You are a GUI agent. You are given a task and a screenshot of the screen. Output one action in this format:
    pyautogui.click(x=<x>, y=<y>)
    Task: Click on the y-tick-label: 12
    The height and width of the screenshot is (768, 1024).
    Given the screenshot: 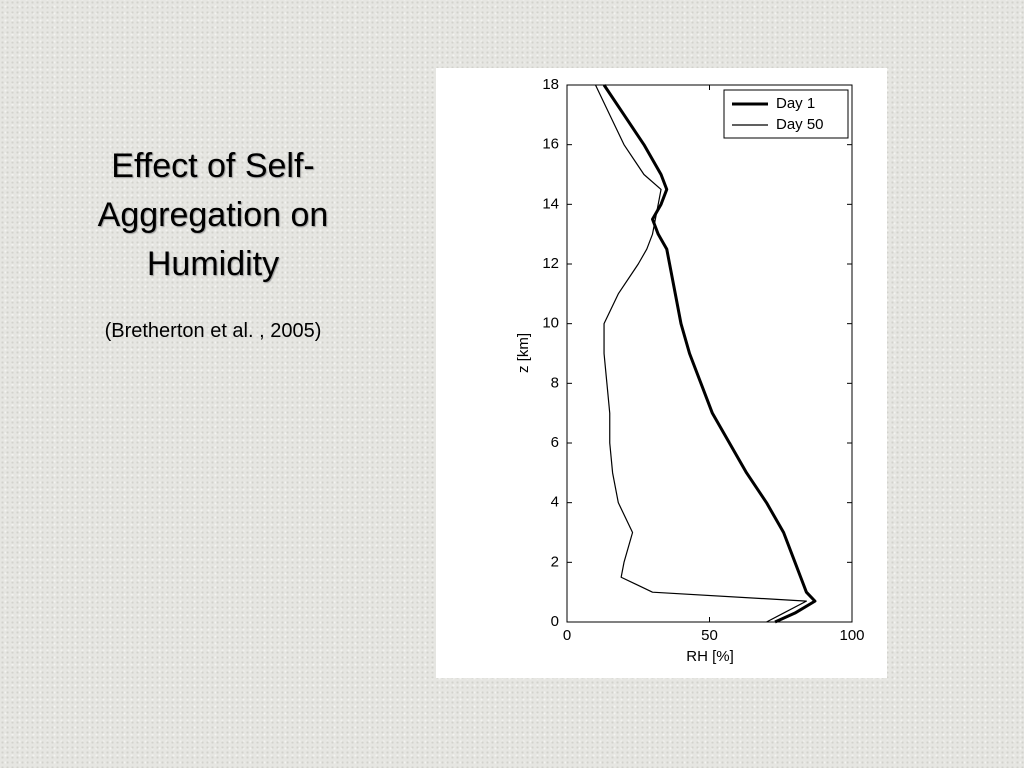 What is the action you would take?
    pyautogui.click(x=550, y=263)
    